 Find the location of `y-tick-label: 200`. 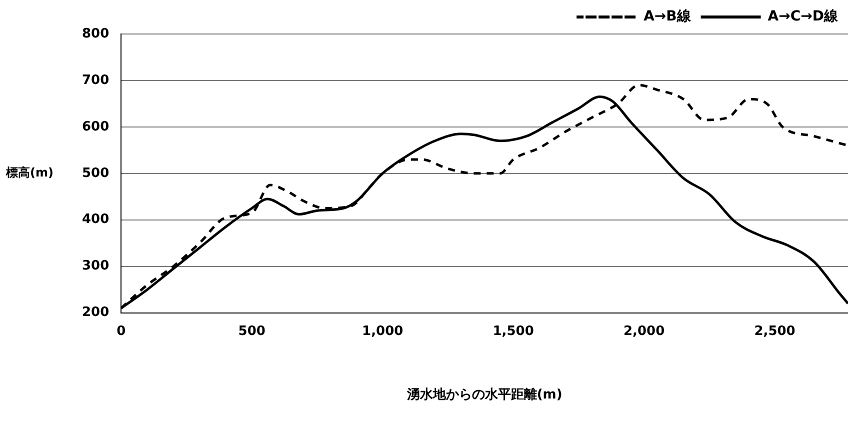

y-tick-label: 200 is located at coordinates (96, 312).